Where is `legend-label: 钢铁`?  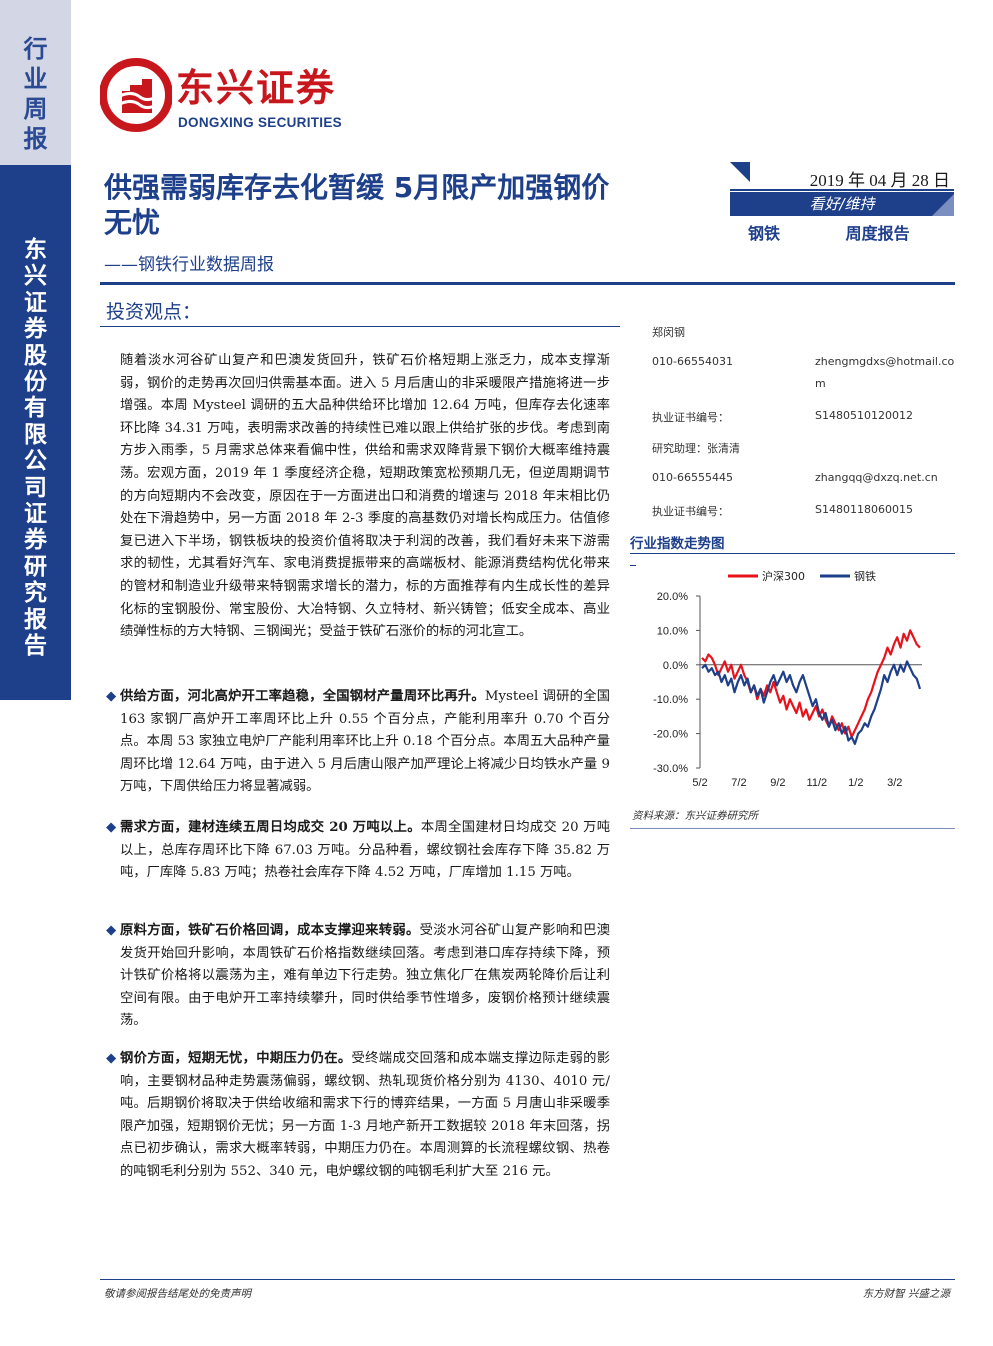
legend-label: 钢铁 is located at coordinates (865, 576).